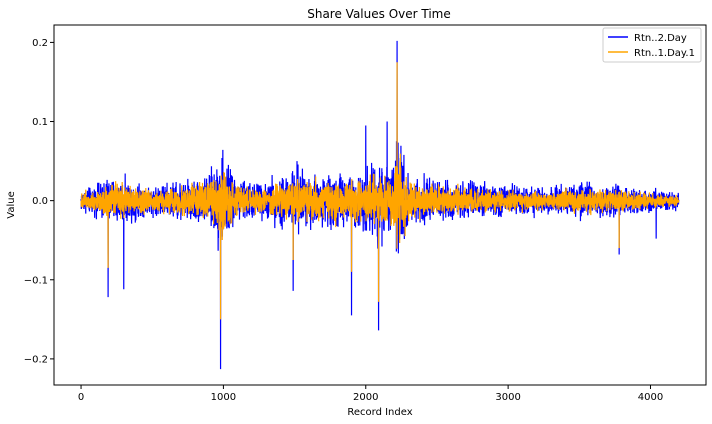 This screenshot has height=424, width=712. Describe the element at coordinates (11, 204) in the screenshot. I see `y-axis-title: Value` at that location.